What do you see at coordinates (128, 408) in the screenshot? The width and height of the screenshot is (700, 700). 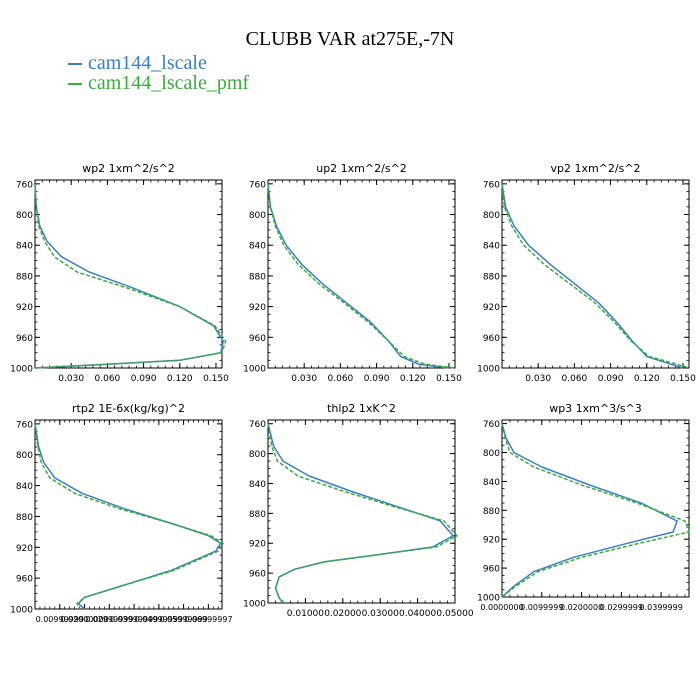 I see `panel-title: rtp2 1E-6x(kg/kg)^2` at bounding box center [128, 408].